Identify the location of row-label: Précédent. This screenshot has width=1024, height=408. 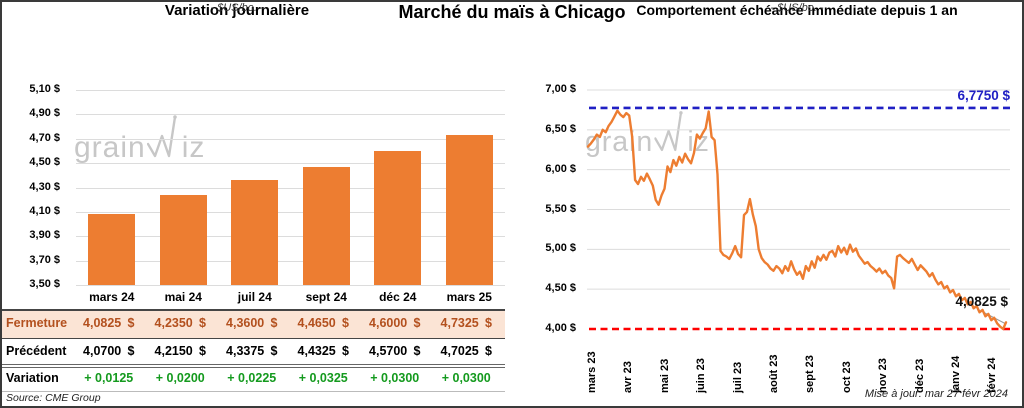
(36, 350).